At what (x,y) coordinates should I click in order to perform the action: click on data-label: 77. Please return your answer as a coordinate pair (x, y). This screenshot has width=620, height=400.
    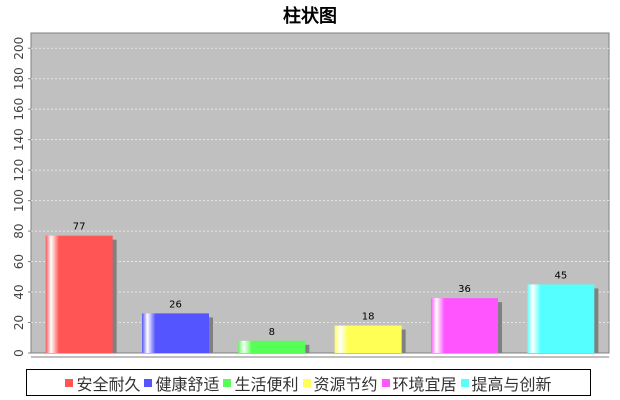
    Looking at the image, I should click on (79, 227).